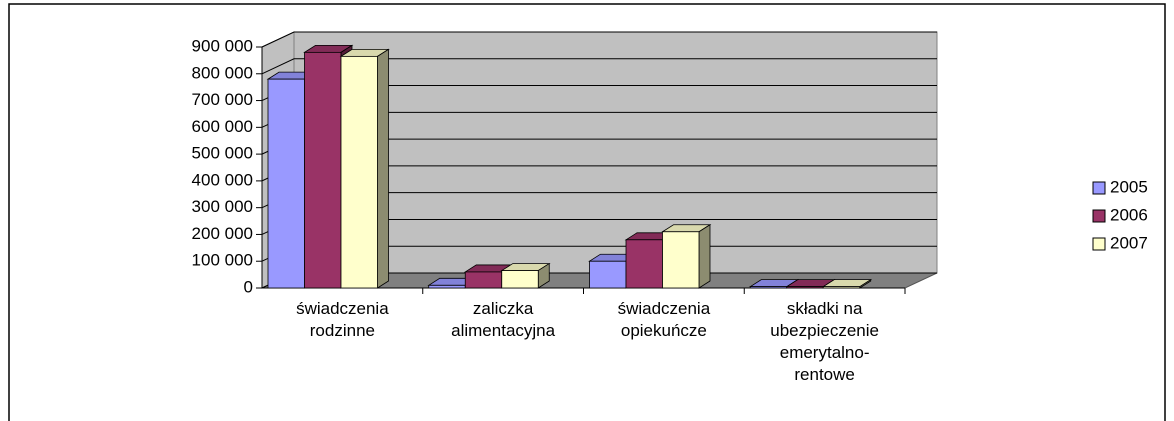 The width and height of the screenshot is (1174, 421). What do you see at coordinates (222, 99) in the screenshot?
I see `y-tick-label: 700 000` at bounding box center [222, 99].